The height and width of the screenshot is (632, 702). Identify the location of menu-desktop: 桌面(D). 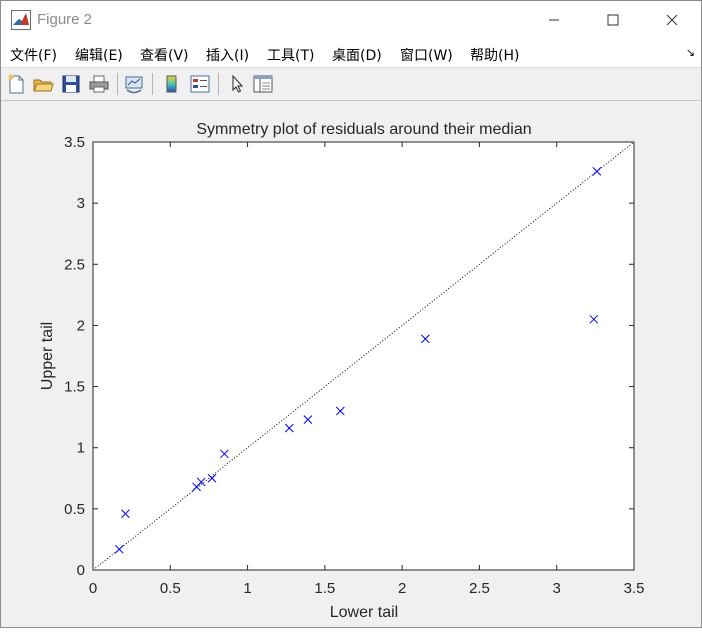
(357, 56).